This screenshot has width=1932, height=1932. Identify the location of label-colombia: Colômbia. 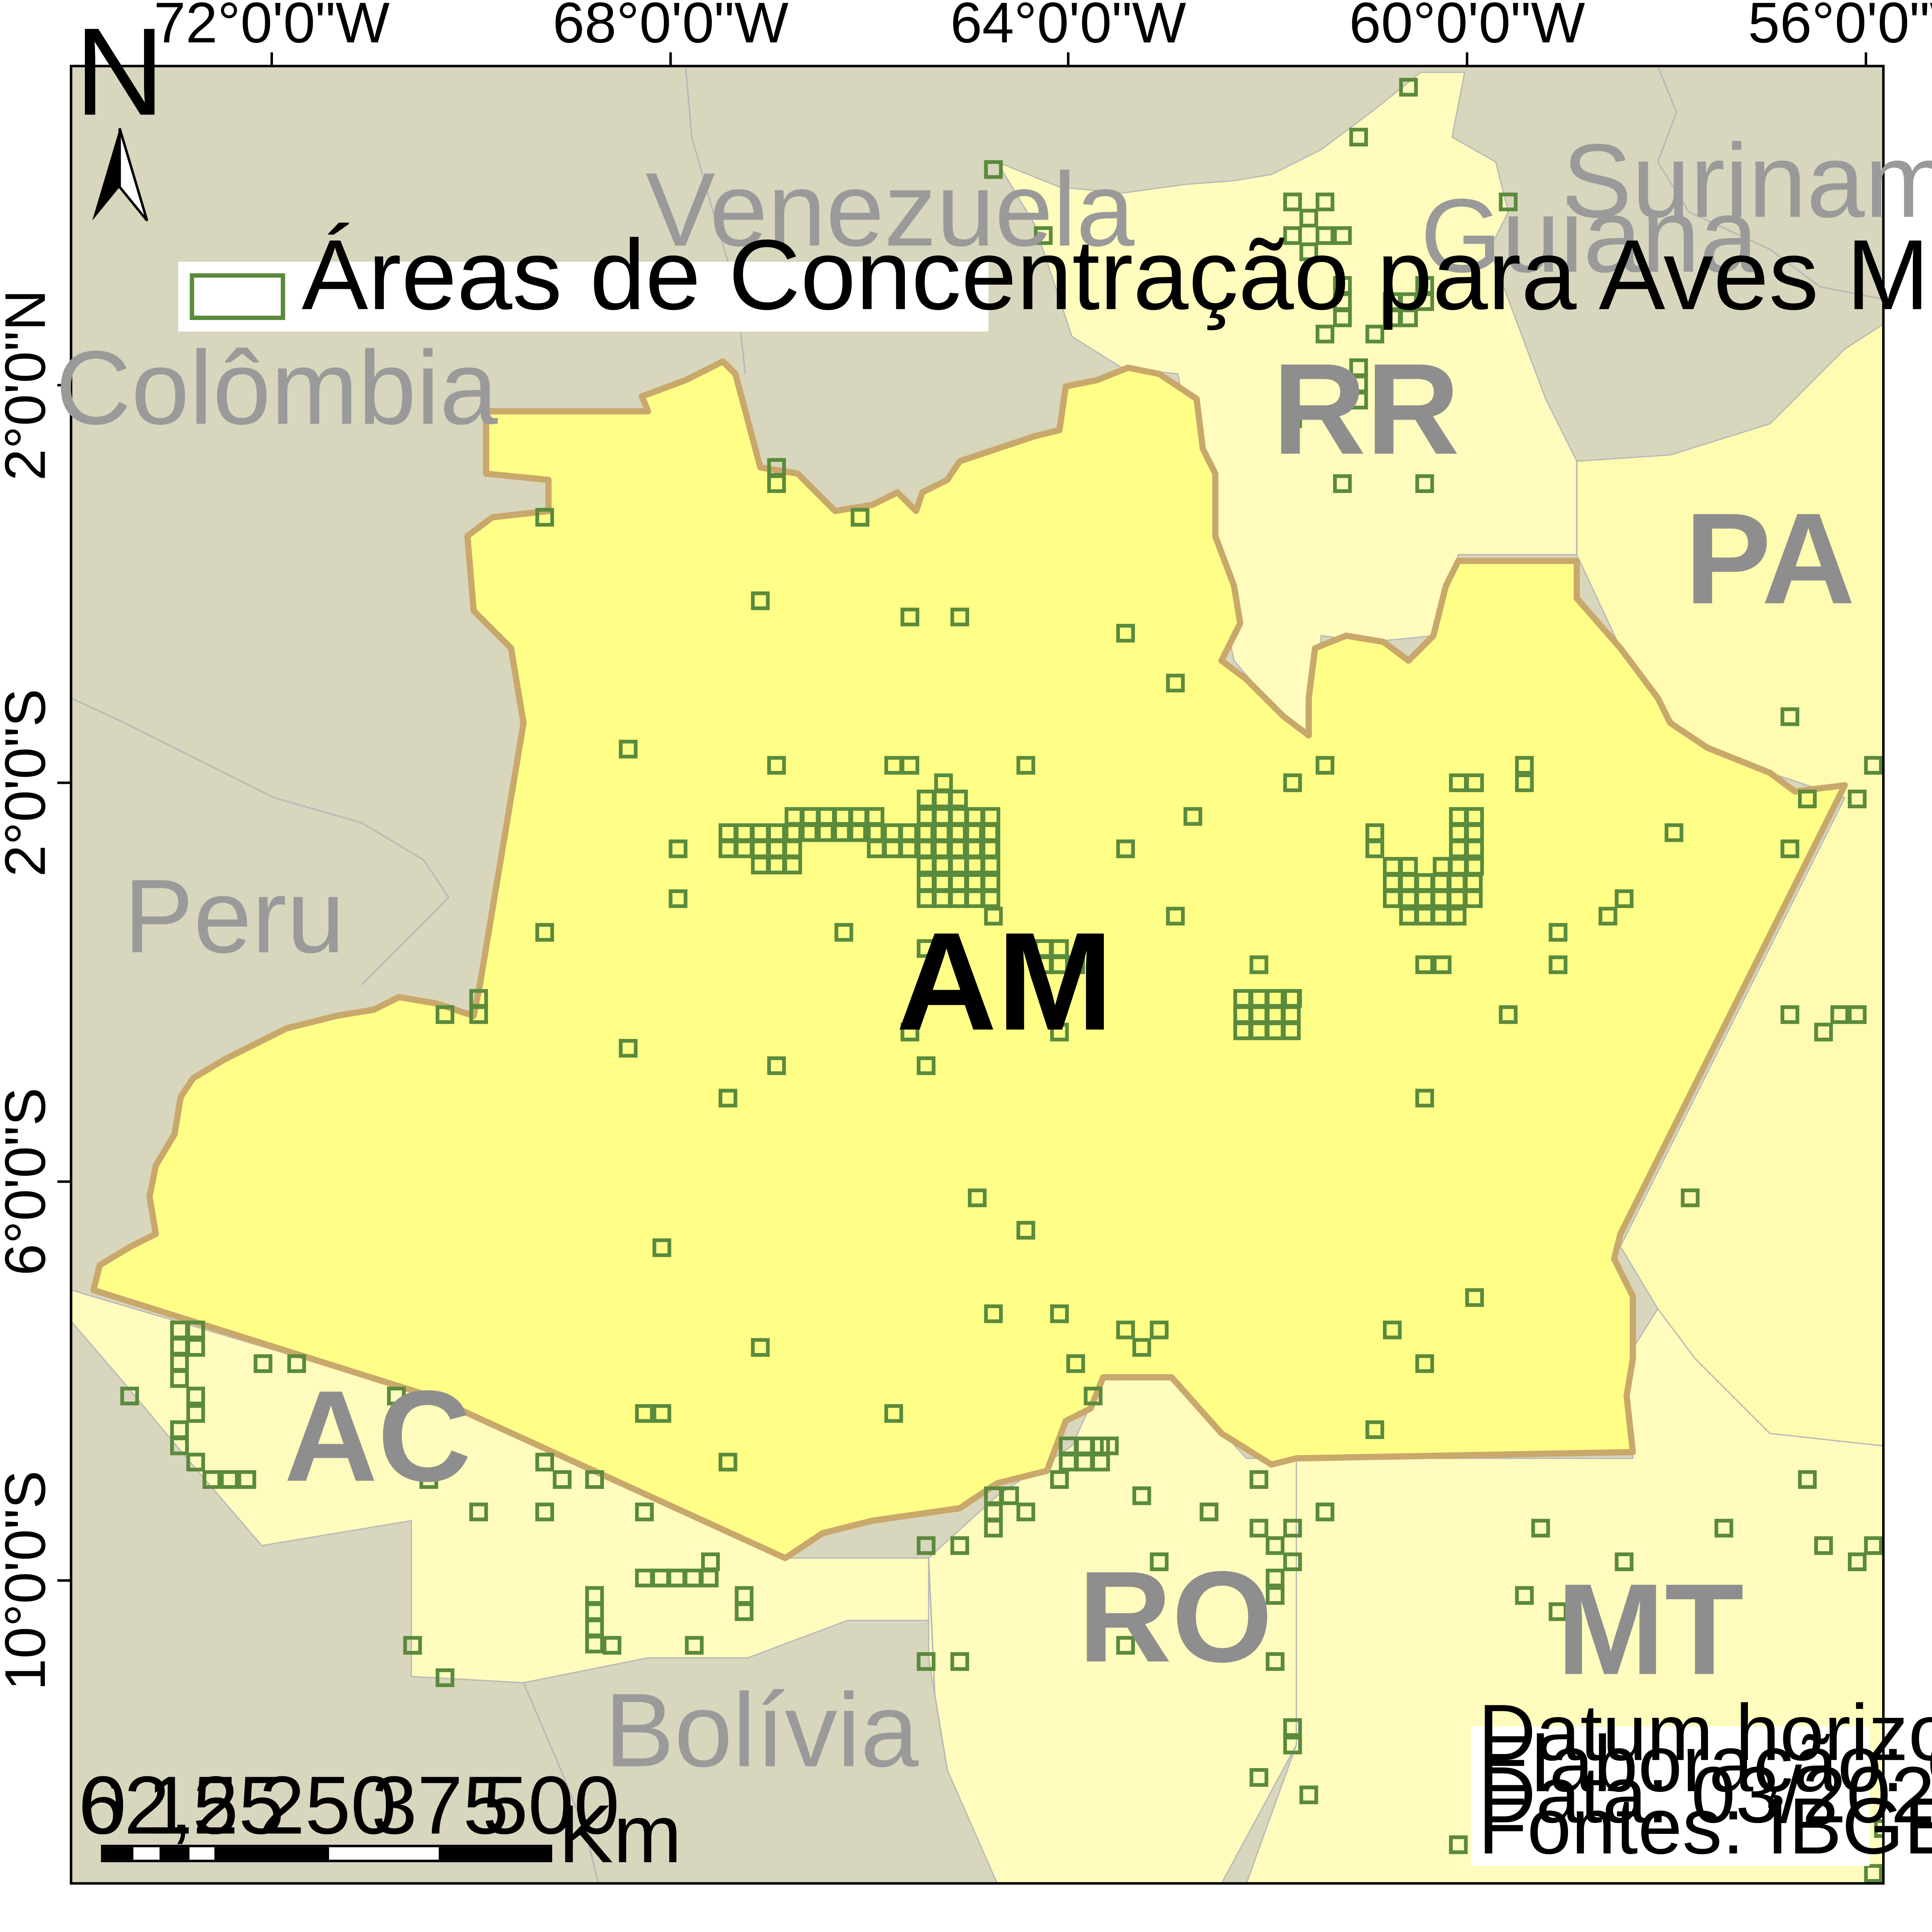
(277, 387).